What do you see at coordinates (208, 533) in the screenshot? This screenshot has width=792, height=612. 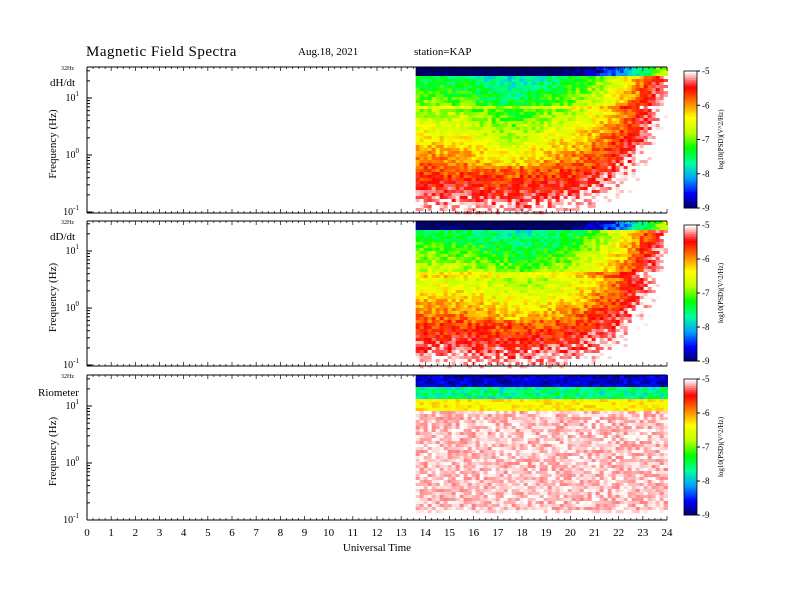 I see `x-tick-label: 5` at bounding box center [208, 533].